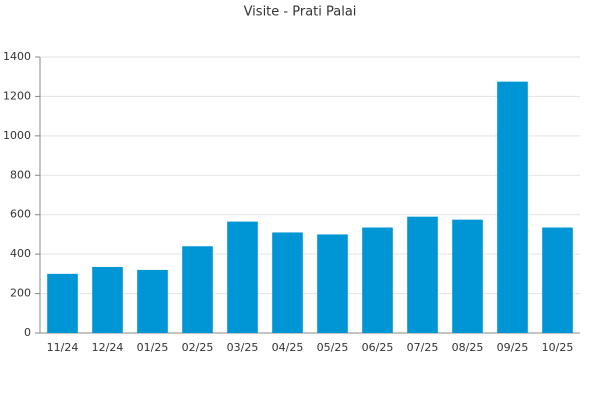  What do you see at coordinates (108, 347) in the screenshot?
I see `x-tick-label: 12/24` at bounding box center [108, 347].